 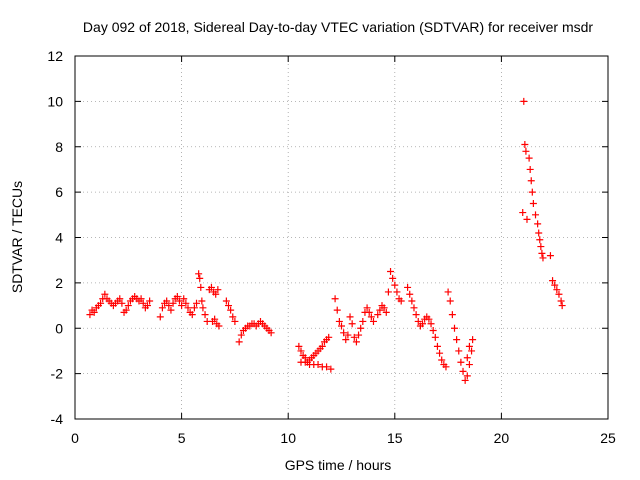 I want to click on y-tick-label: -4, so click(x=57, y=419).